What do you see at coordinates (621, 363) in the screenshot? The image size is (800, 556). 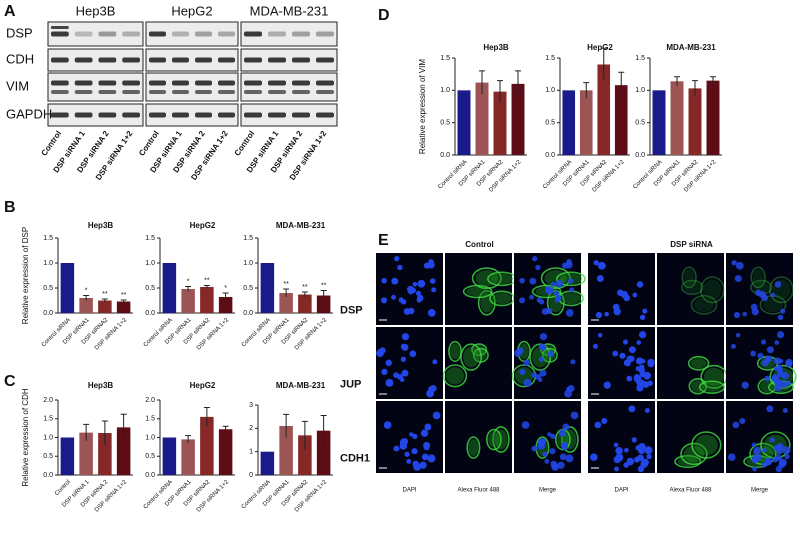 I see `image-background` at bounding box center [621, 363].